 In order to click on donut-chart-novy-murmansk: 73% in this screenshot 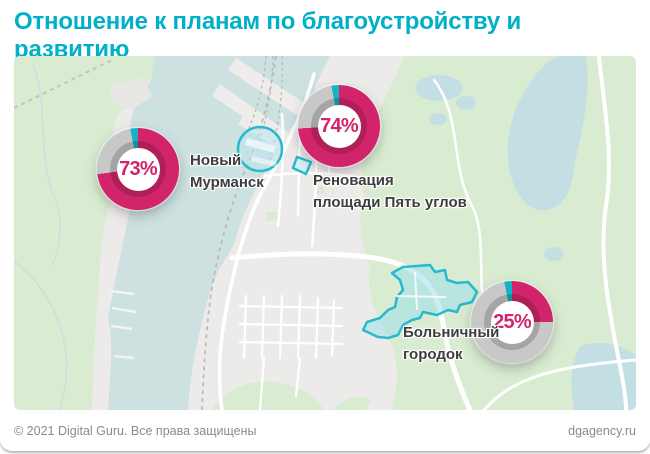, I will do `click(138, 169)`.